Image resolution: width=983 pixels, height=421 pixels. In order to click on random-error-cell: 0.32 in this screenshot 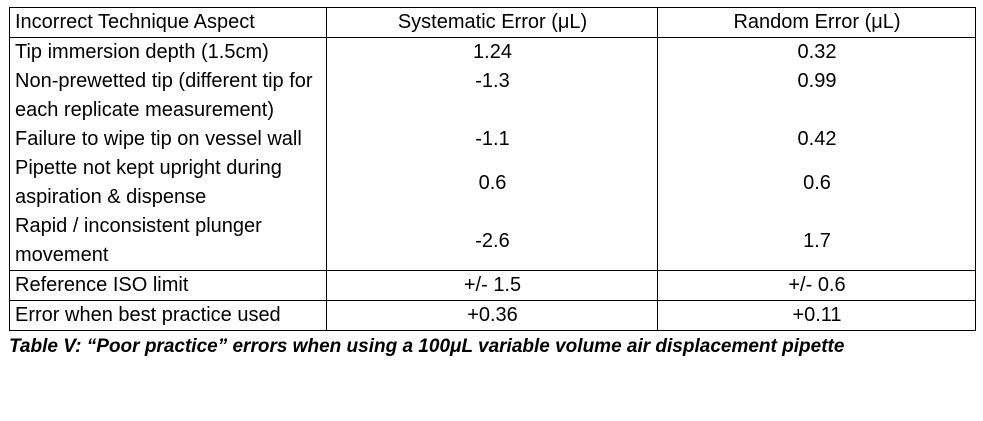, I will do `click(816, 52)`.